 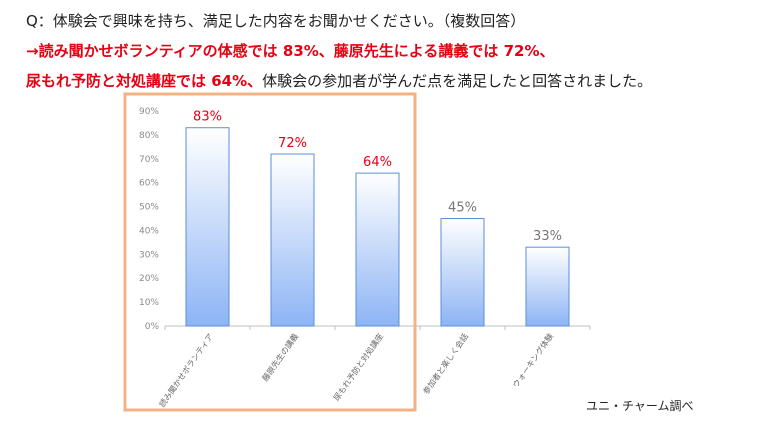 I want to click on category-label-3: 尿もれ予防と対処講座, so click(x=358, y=366).